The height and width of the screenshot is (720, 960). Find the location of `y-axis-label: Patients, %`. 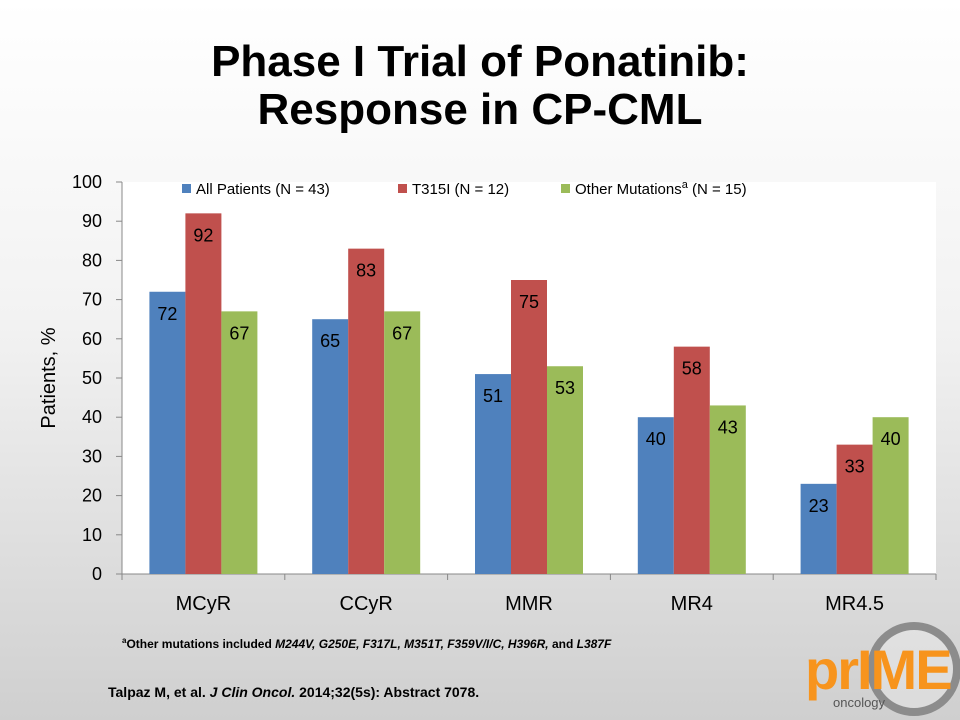

y-axis-label: Patients, % is located at coordinates (49, 377).